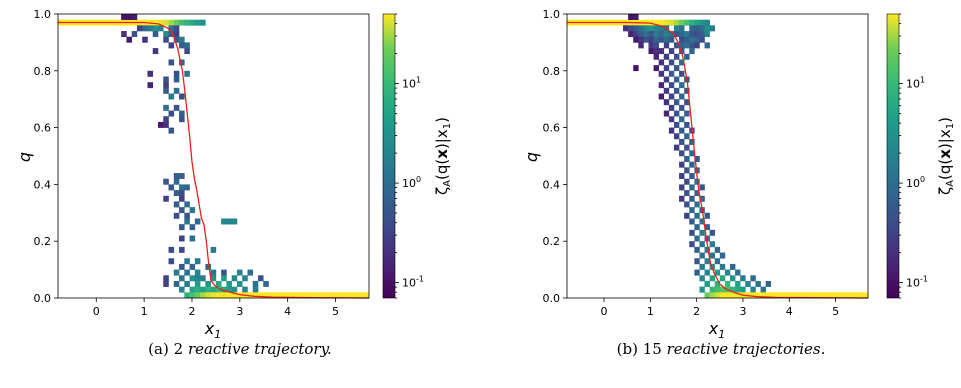 The image size is (961, 388). I want to click on colorbar-tick-label: 10¹, so click(915, 83).